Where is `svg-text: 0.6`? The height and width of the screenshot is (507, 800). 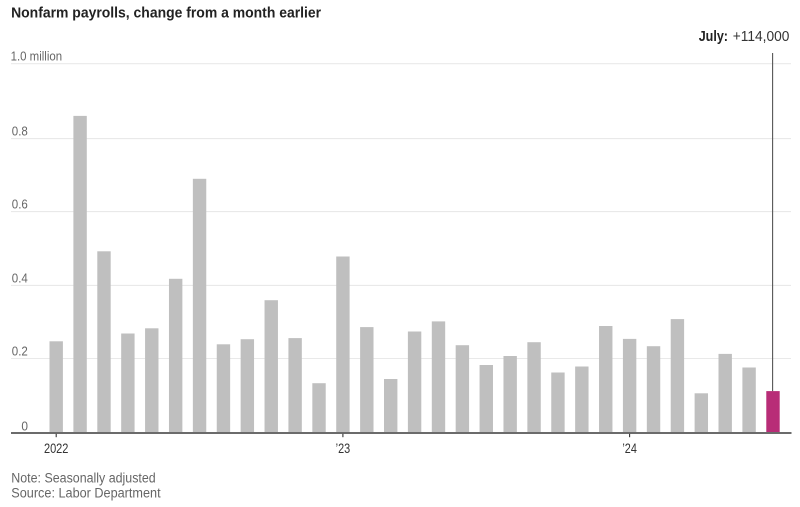
svg-text: 0.6 is located at coordinates (20, 204).